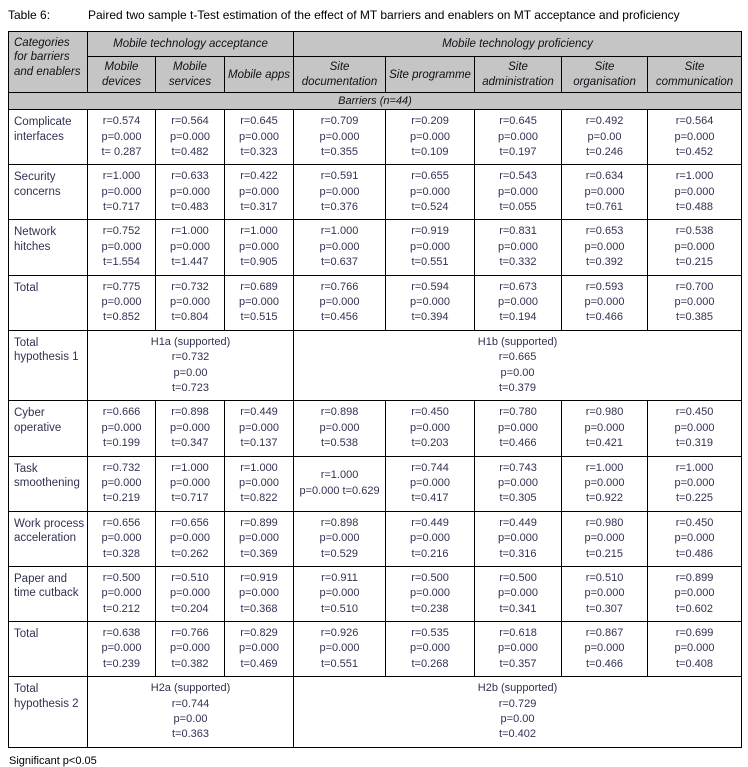 The height and width of the screenshot is (767, 748). I want to click on stat-line: t=0.262, so click(190, 553).